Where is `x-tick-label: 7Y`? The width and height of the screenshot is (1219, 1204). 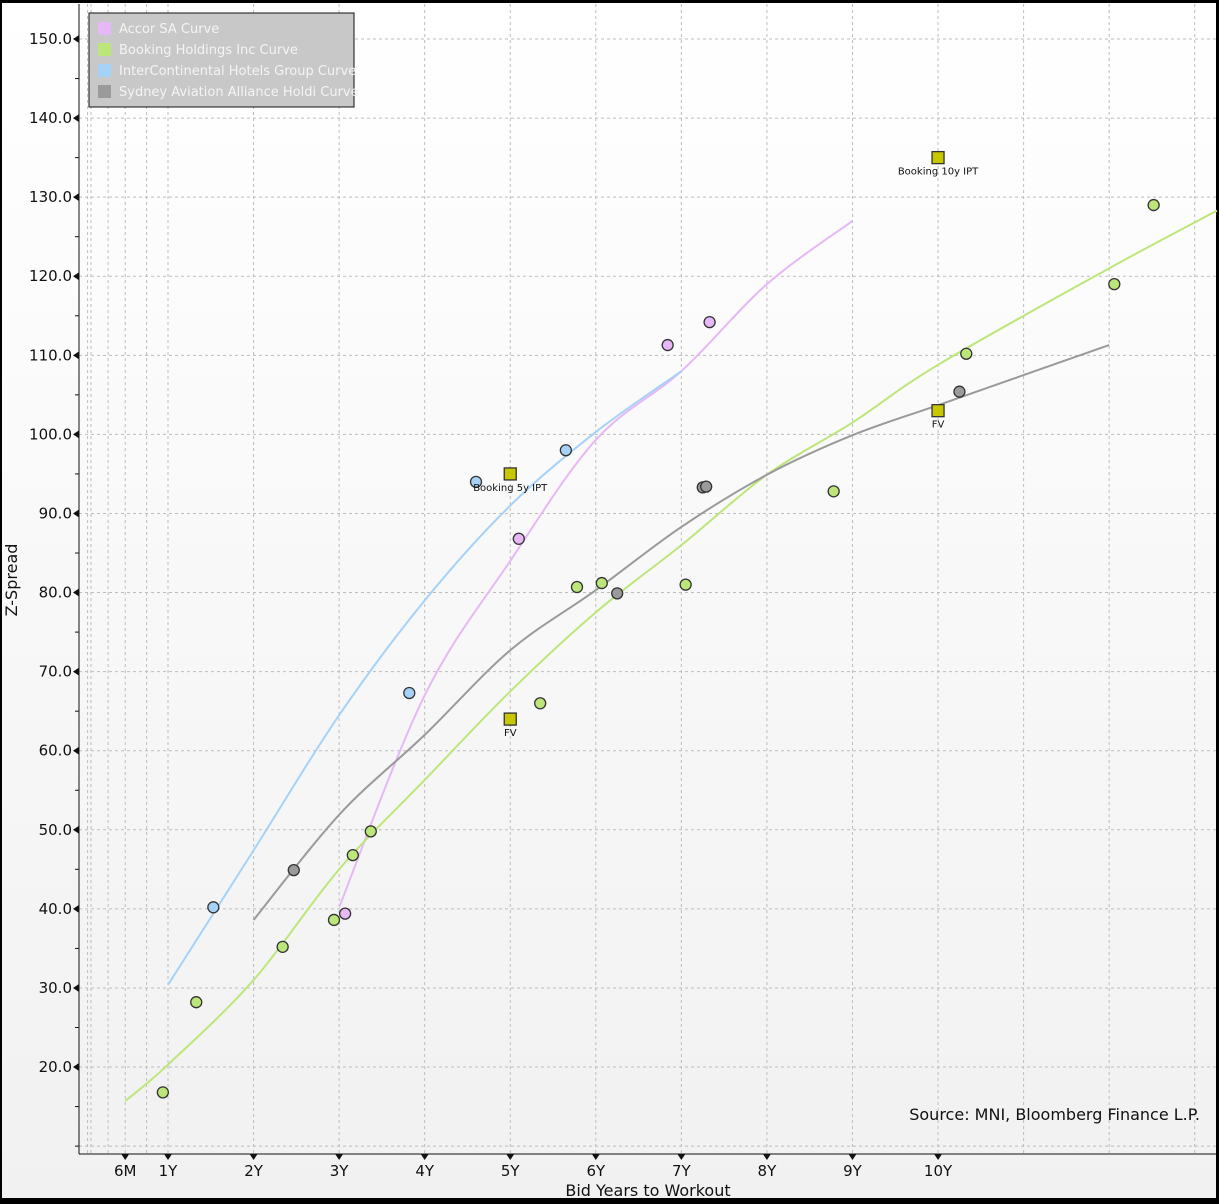
x-tick-label: 7Y is located at coordinates (682, 1171).